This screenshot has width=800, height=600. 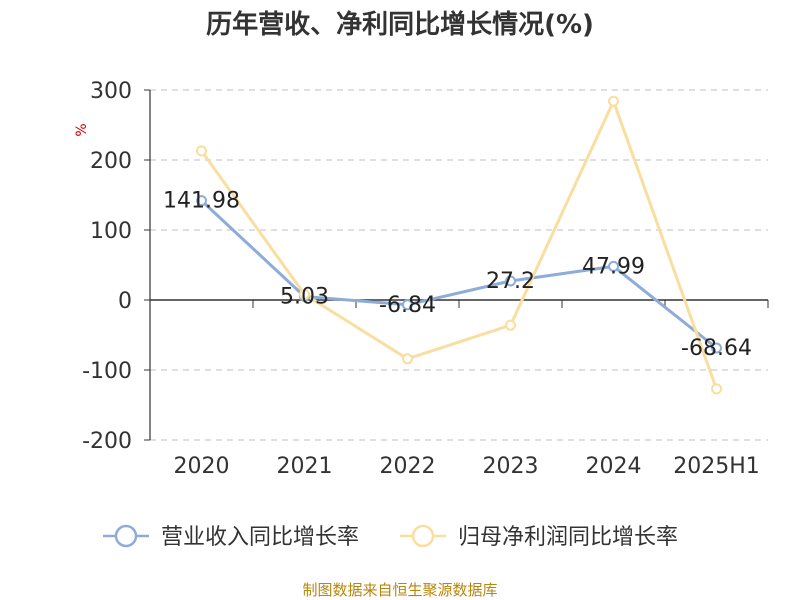 I want to click on legend-item-2: 归母净利润同比增长率, so click(x=539, y=537).